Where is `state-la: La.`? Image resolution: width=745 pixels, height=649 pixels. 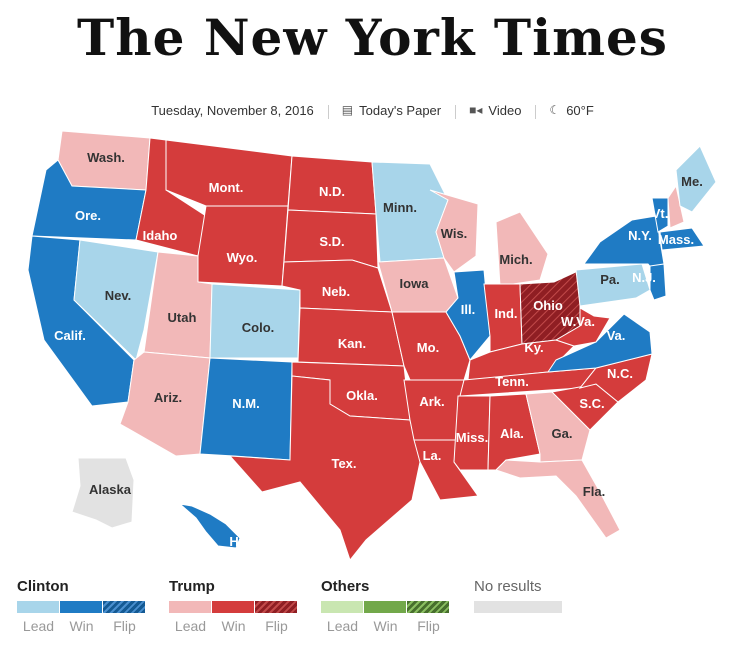 state-la: La. is located at coordinates (446, 470).